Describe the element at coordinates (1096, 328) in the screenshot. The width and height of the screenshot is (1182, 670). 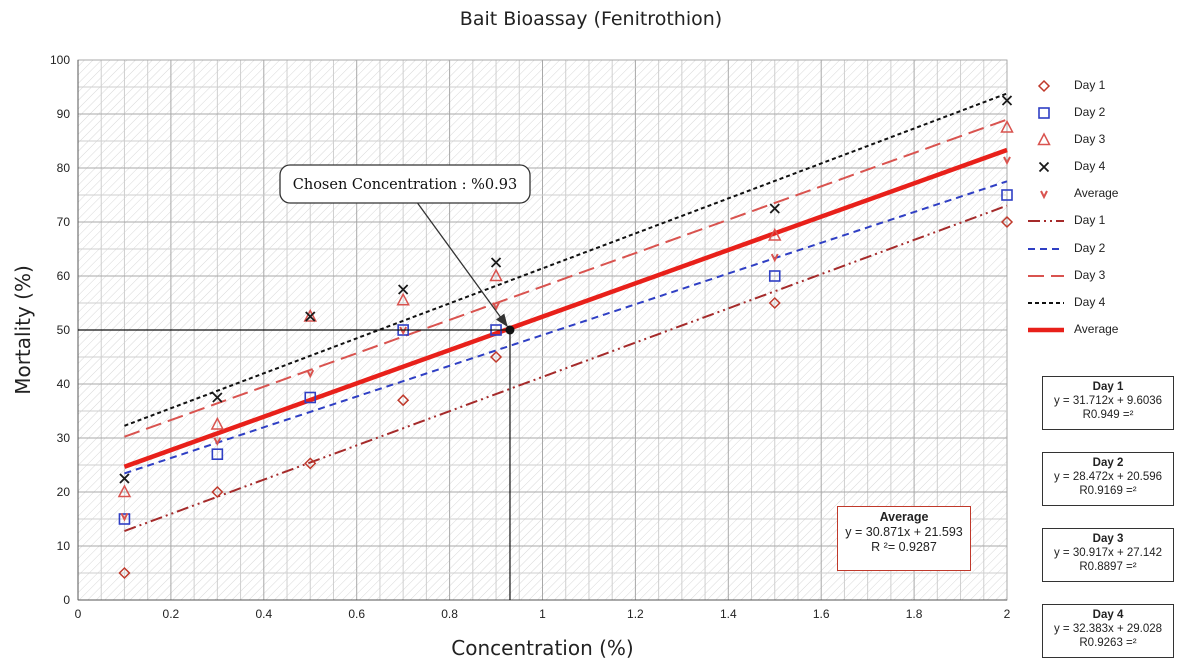
I see `legend-trend-average-label: Average` at that location.